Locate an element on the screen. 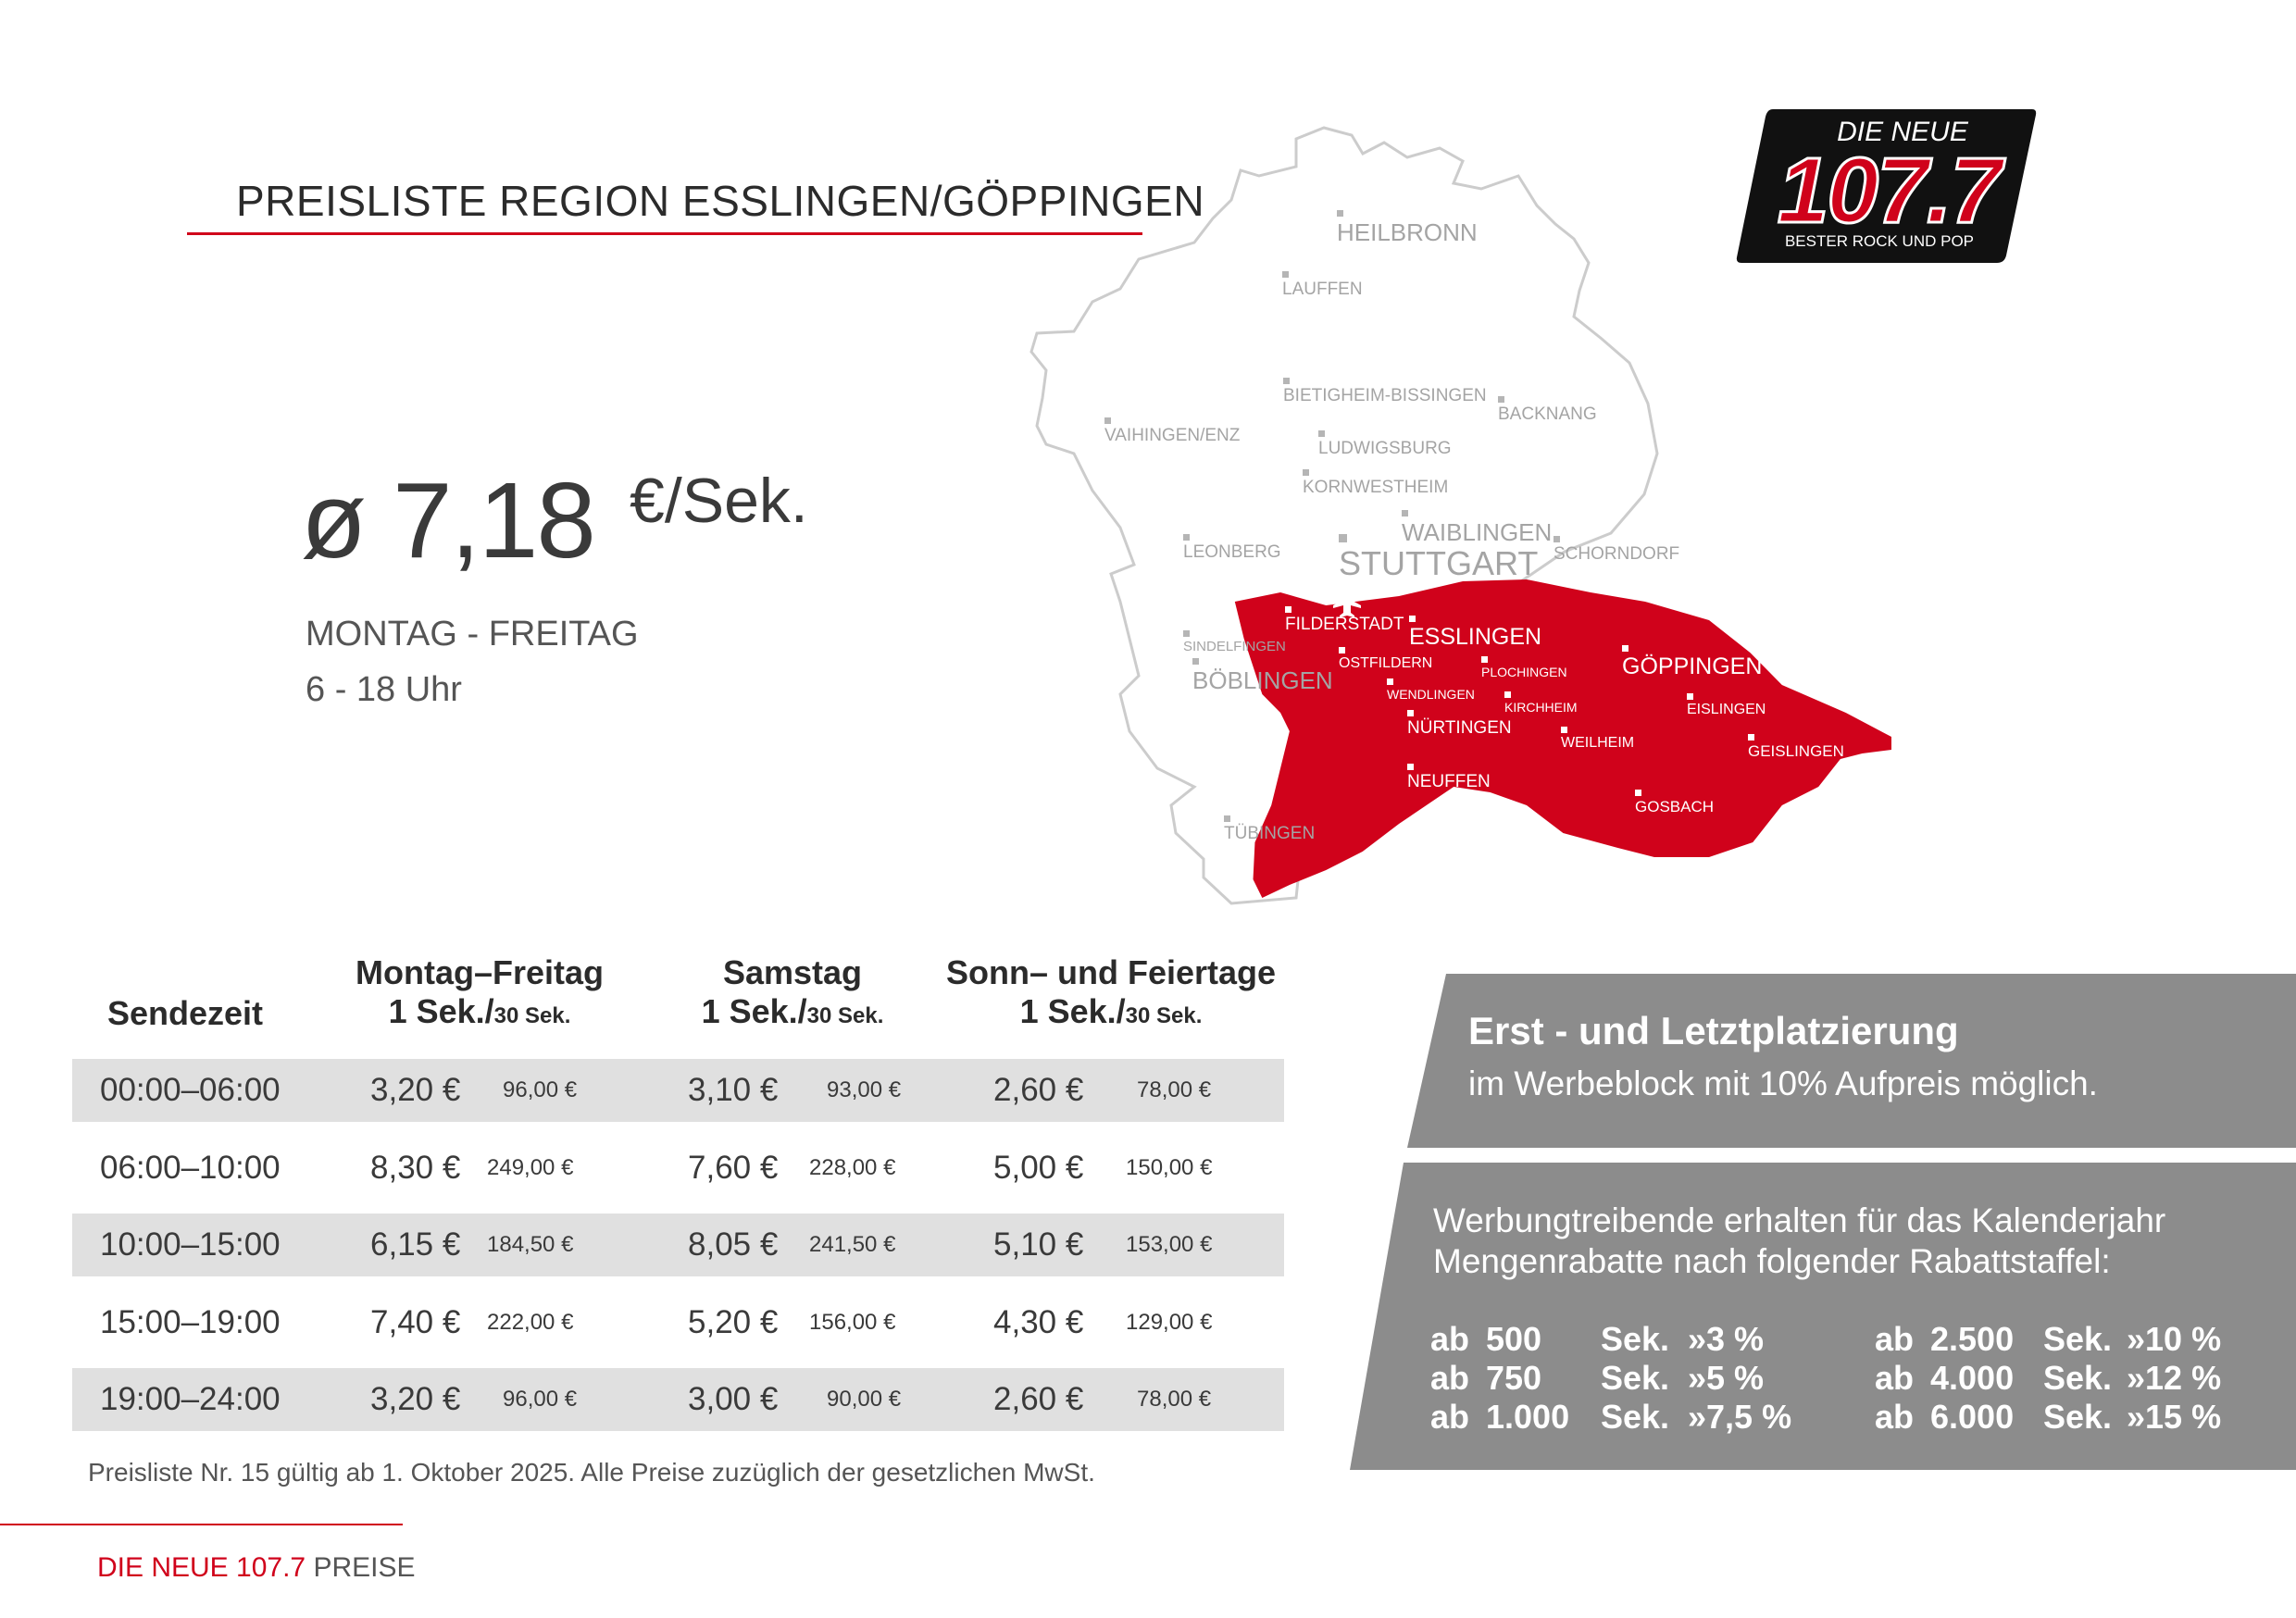 This screenshot has height=1618, width=2296. row-time: 10:00–15:00 is located at coordinates (190, 1244).